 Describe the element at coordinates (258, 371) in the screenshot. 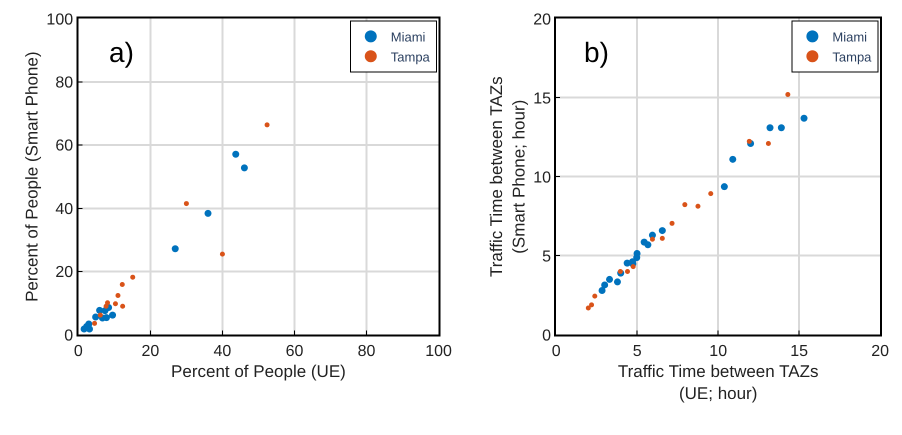

I see `x-axis-title: Percent of People (UE)` at that location.